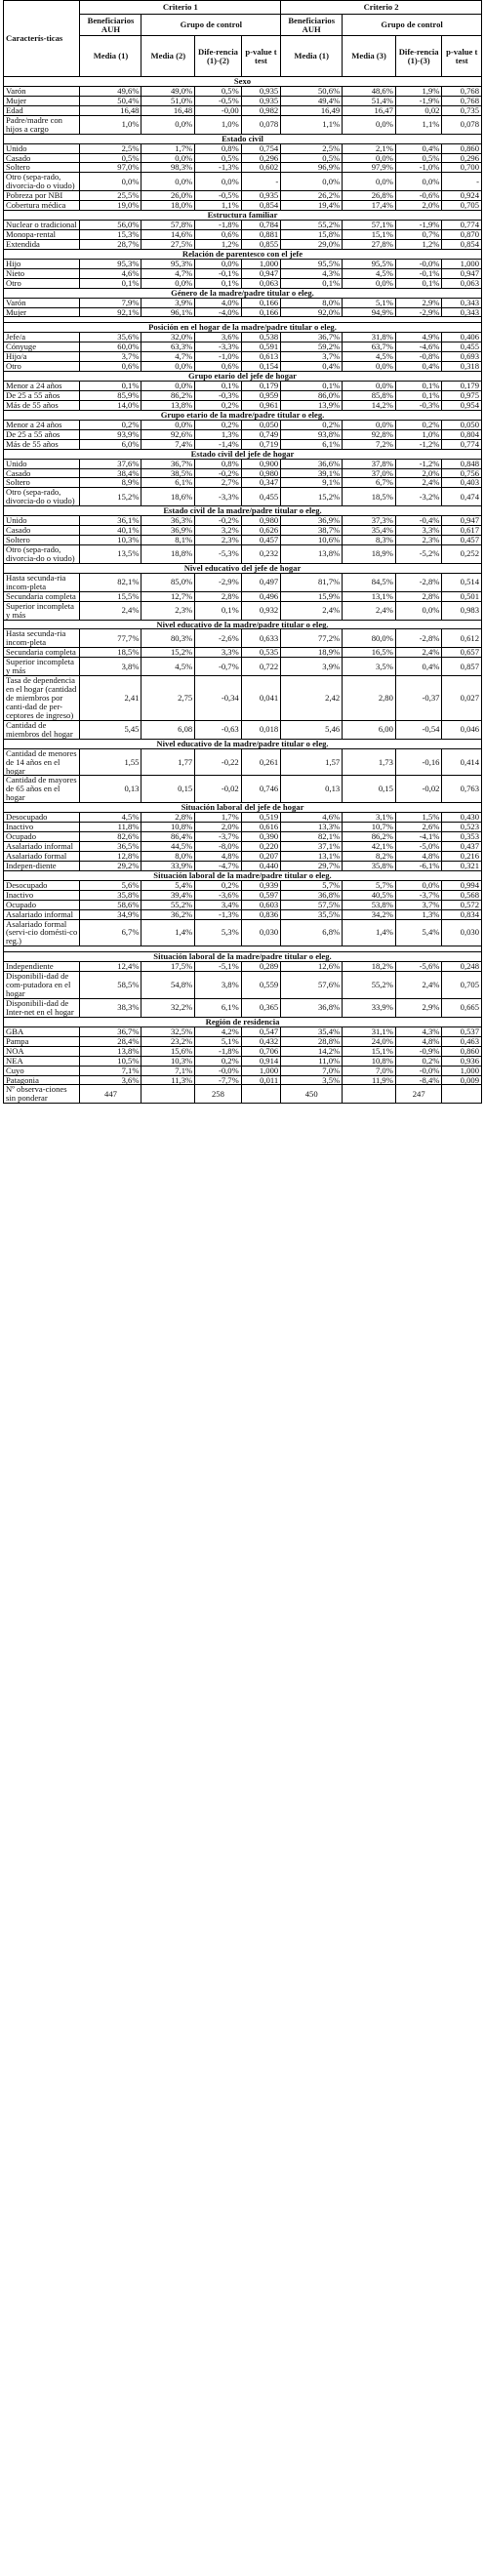  What do you see at coordinates (242, 293) in the screenshot?
I see `section-header-row: Género de la madre/padre titular o eleg.` at bounding box center [242, 293].